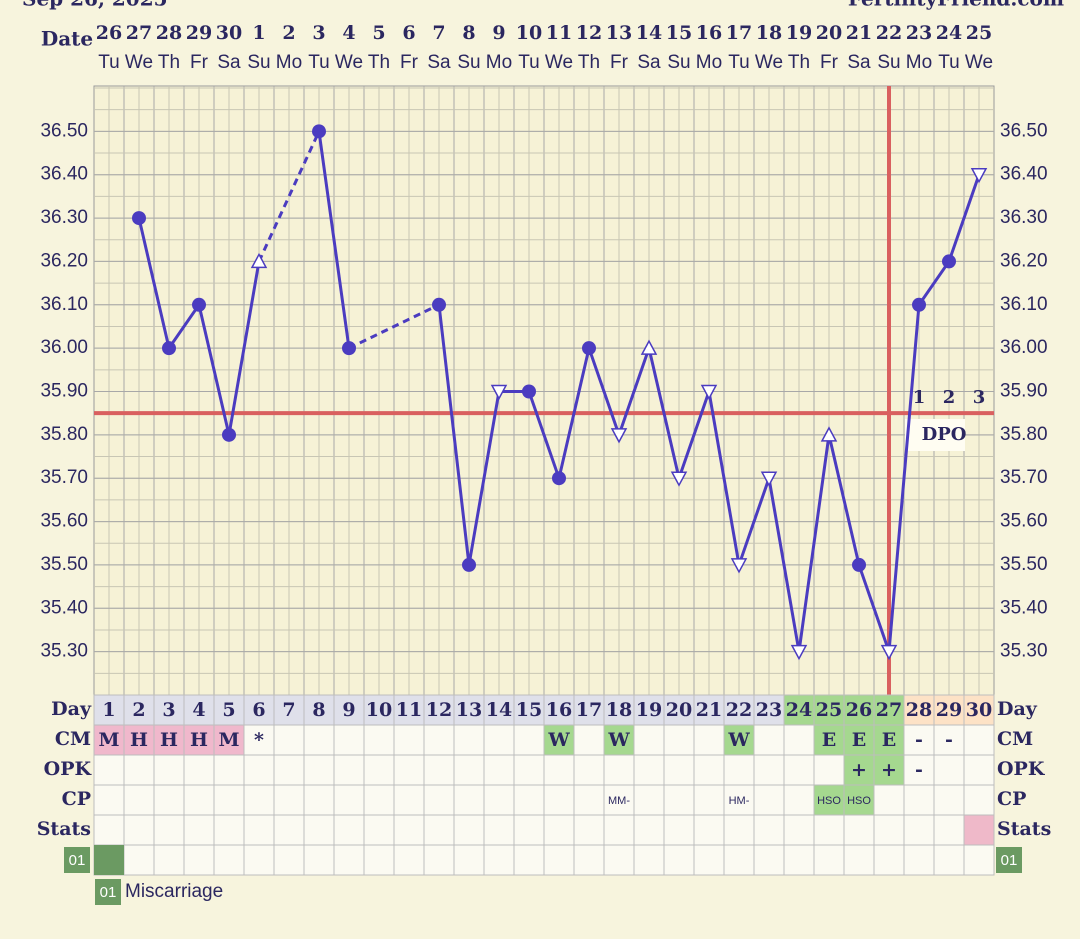 Image resolution: width=1080 pixels, height=939 pixels. Describe the element at coordinates (68, 769) in the screenshot. I see `row-label: OPK` at that location.